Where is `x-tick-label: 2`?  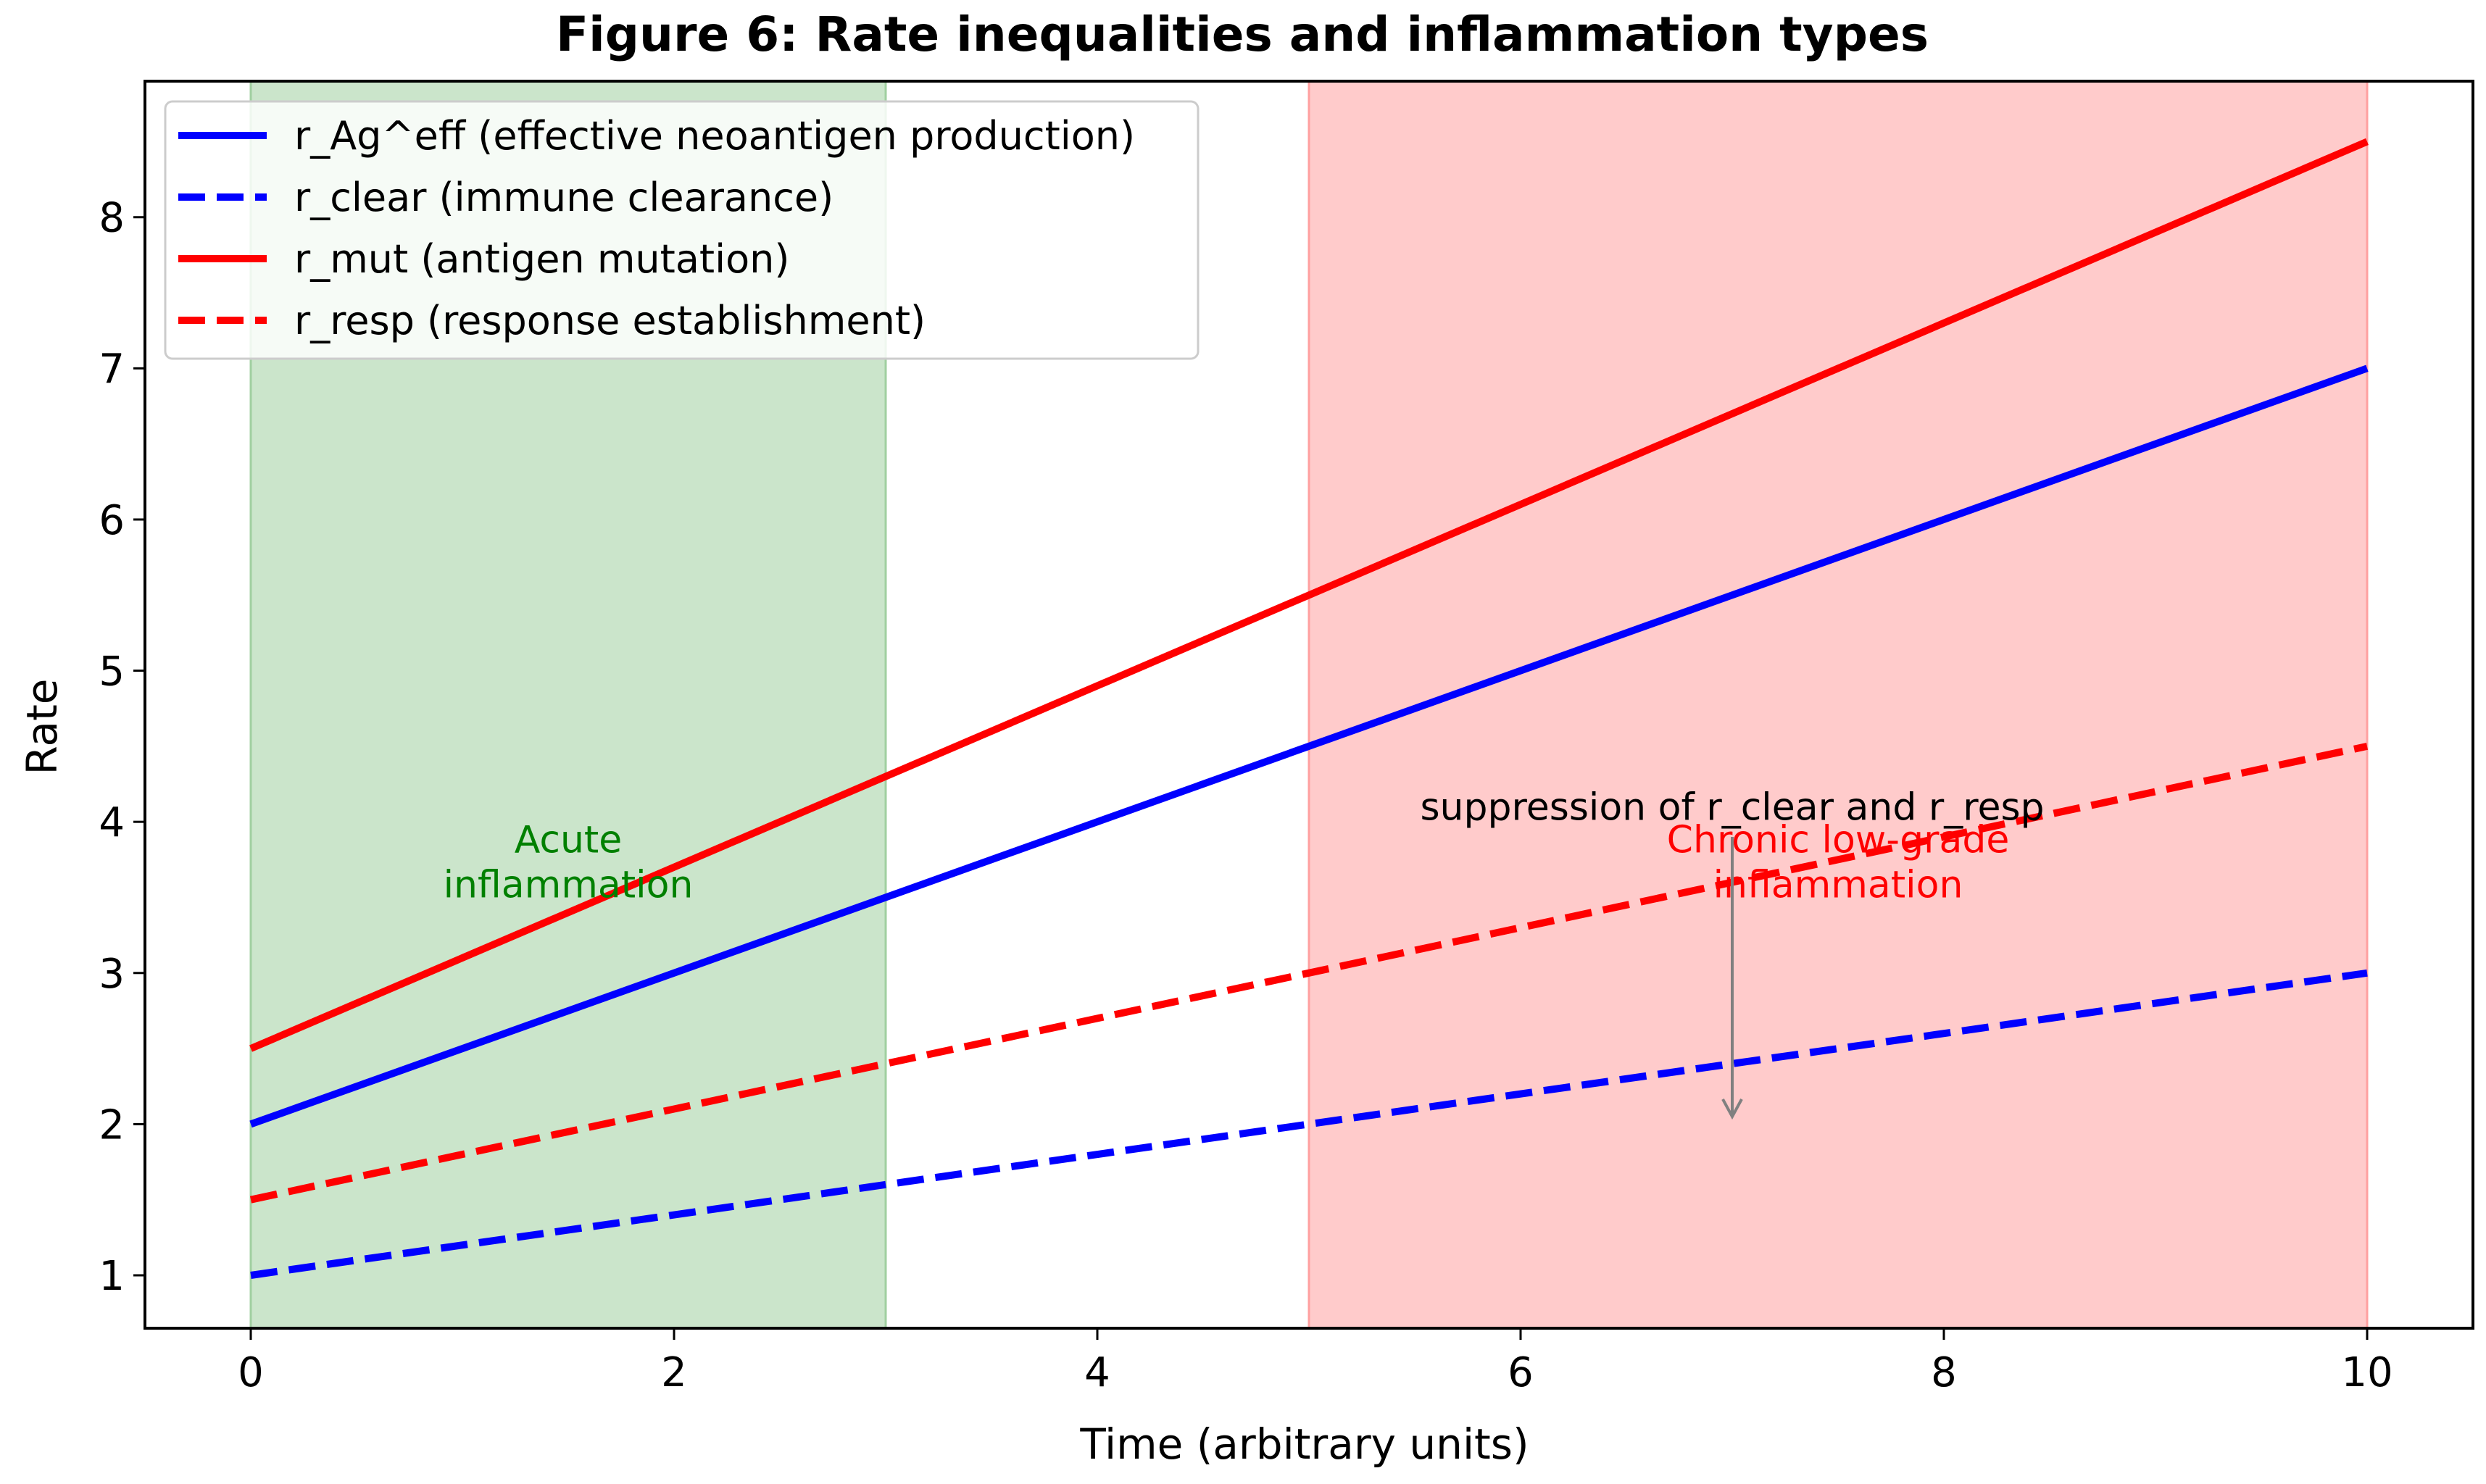
x-tick-label: 2 is located at coordinates (674, 1372).